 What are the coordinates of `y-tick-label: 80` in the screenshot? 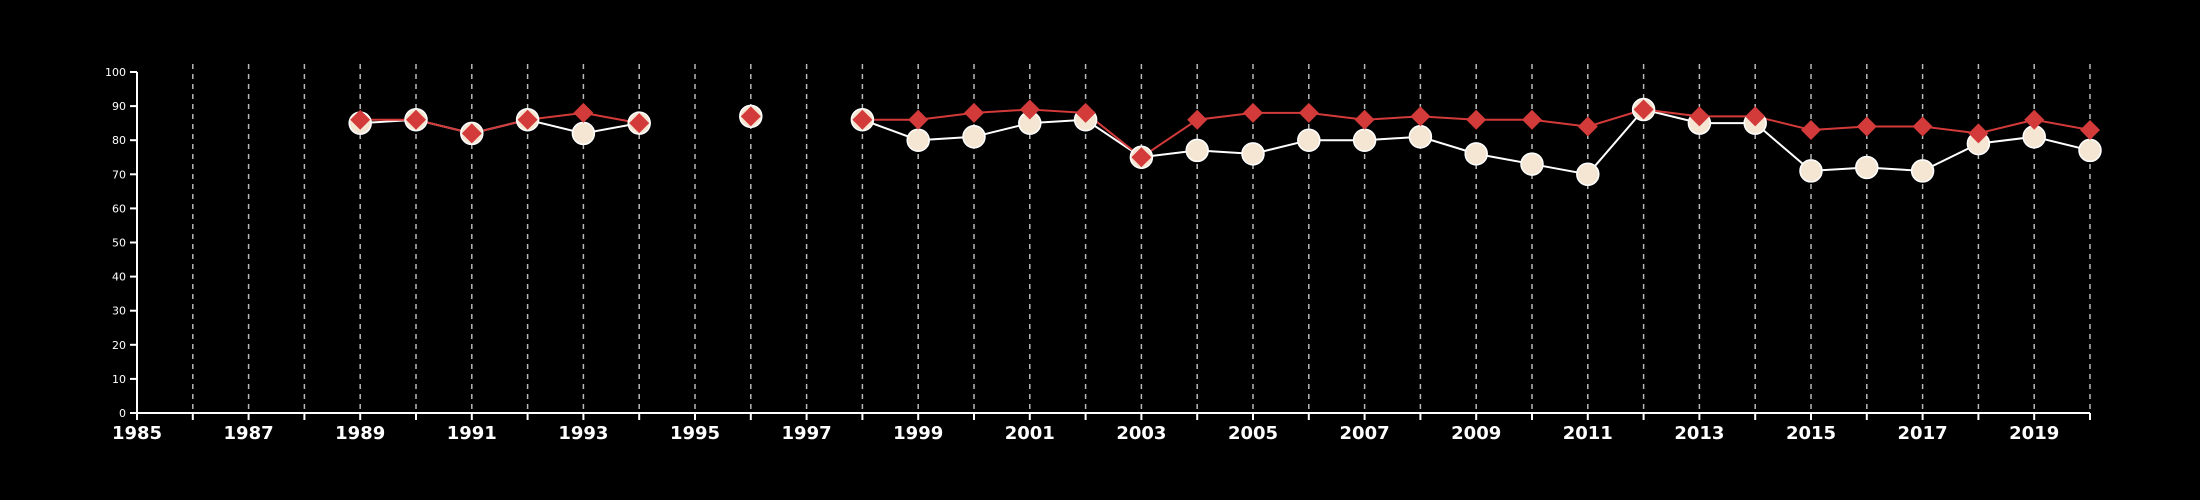 It's located at (119, 140).